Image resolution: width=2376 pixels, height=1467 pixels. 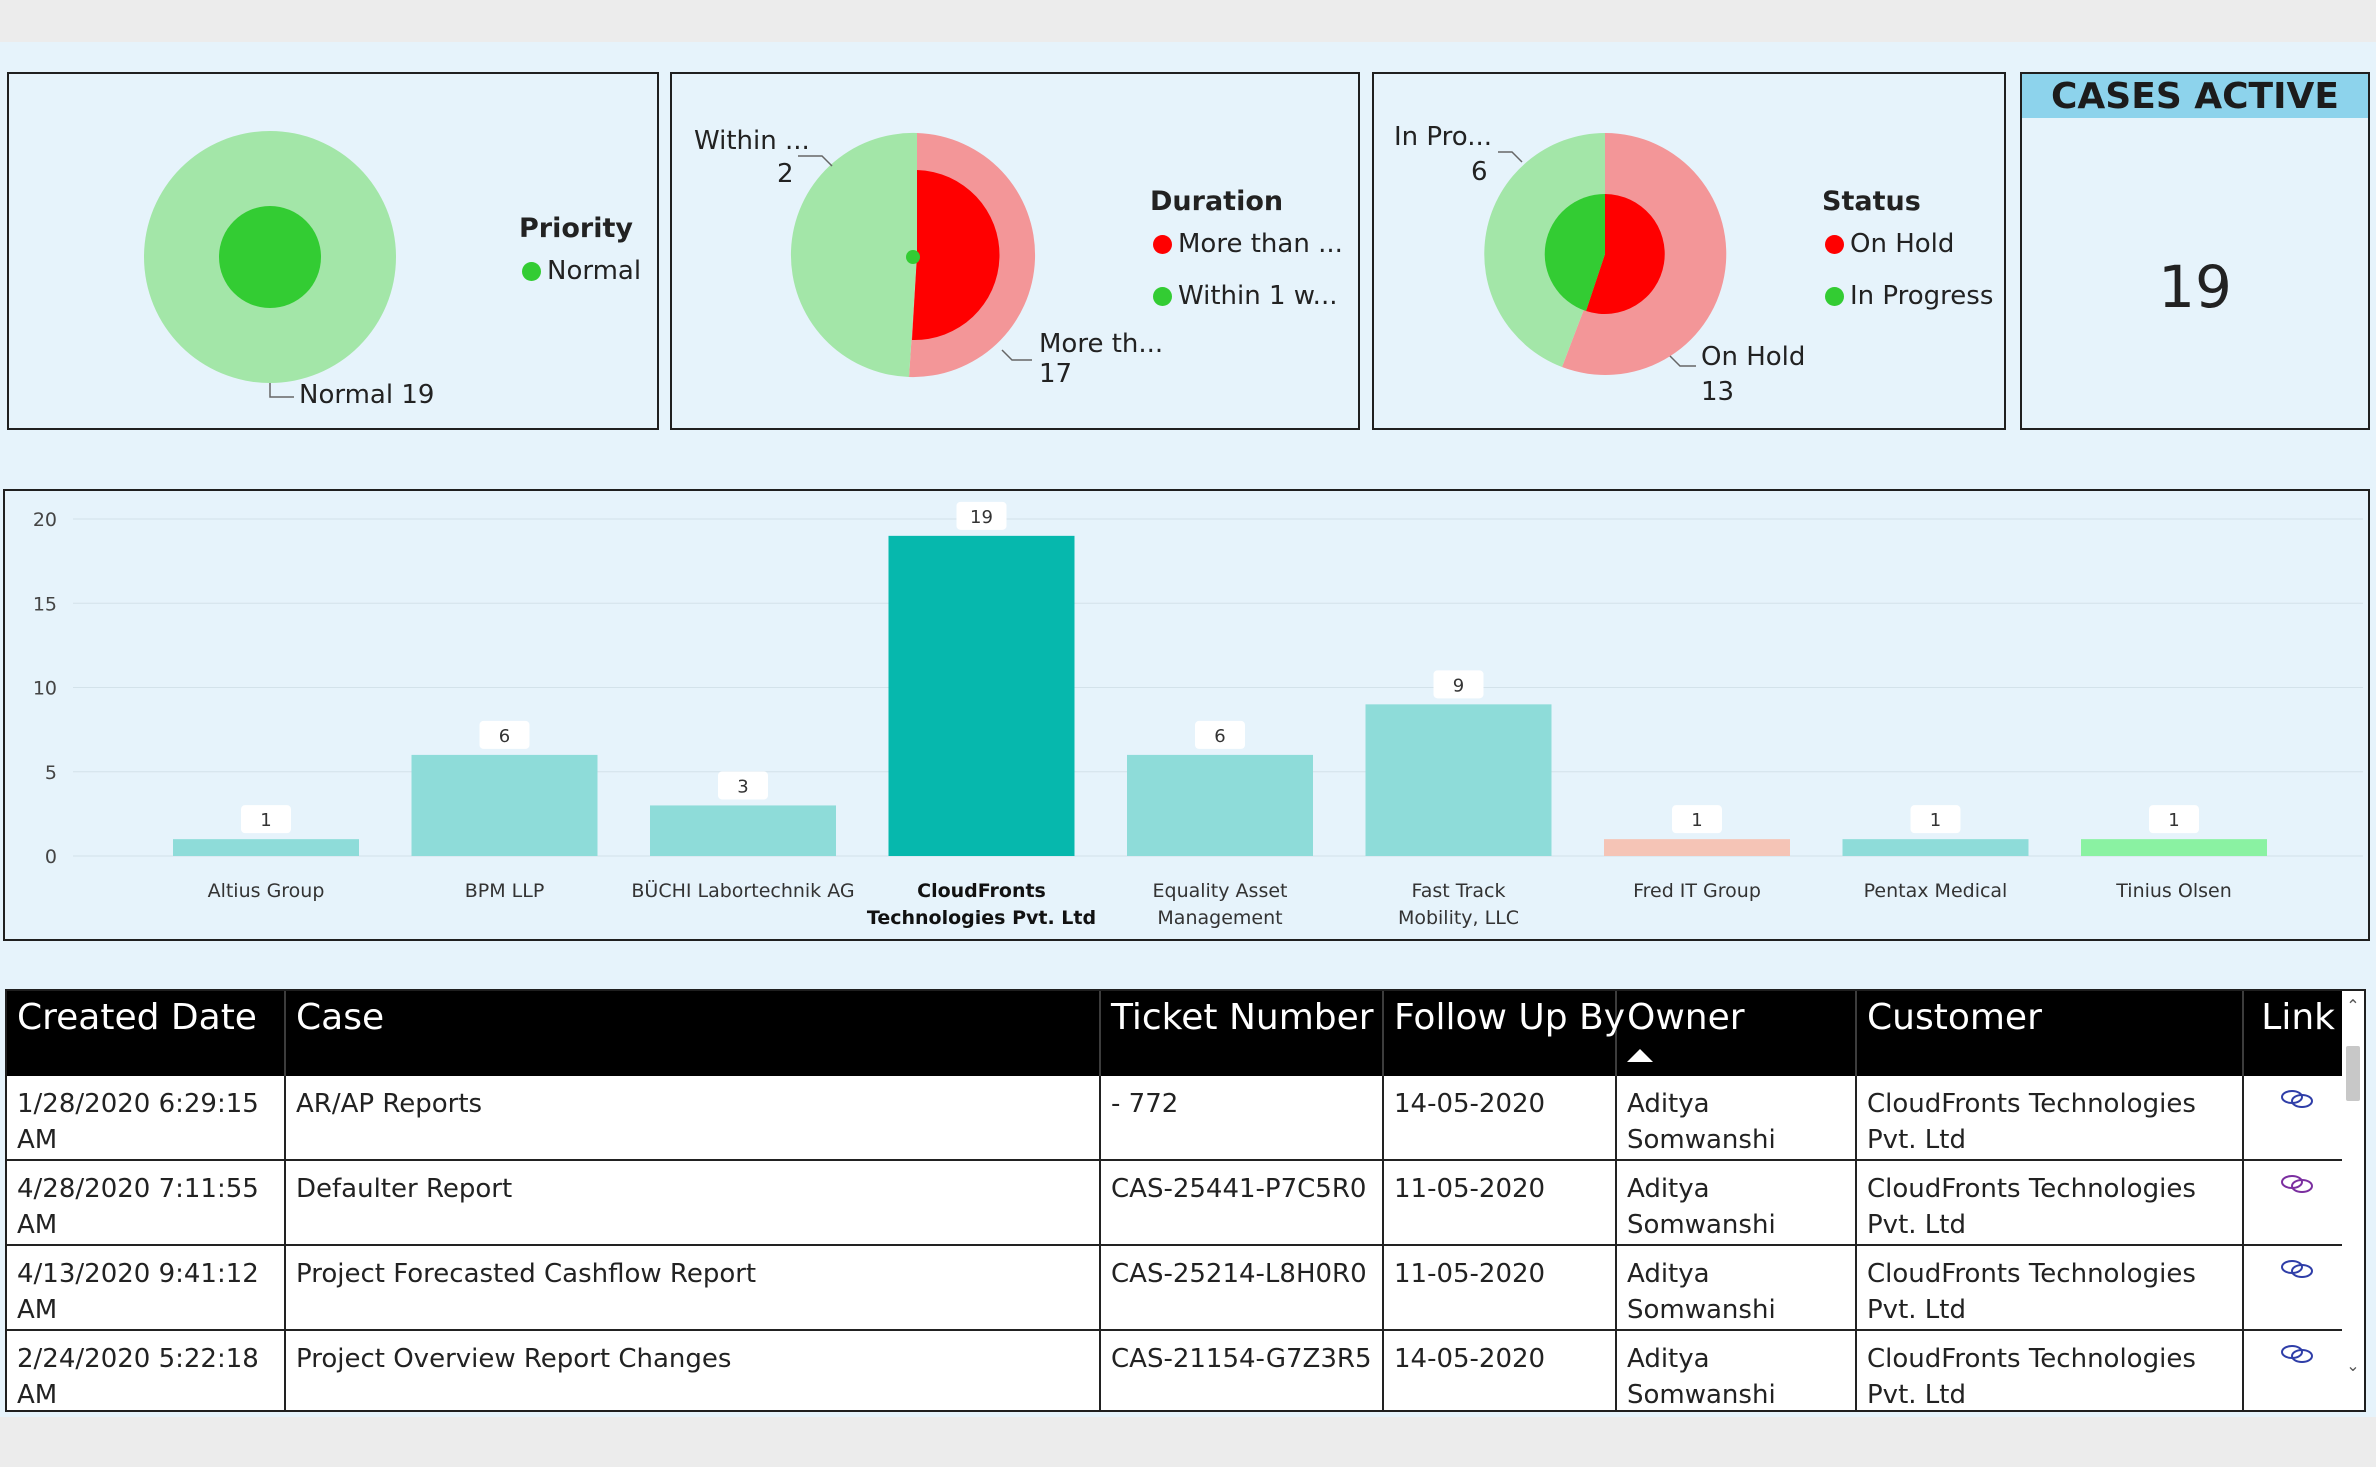 I want to click on cell-case: Project Overview Report Changes, so click(x=693, y=1370).